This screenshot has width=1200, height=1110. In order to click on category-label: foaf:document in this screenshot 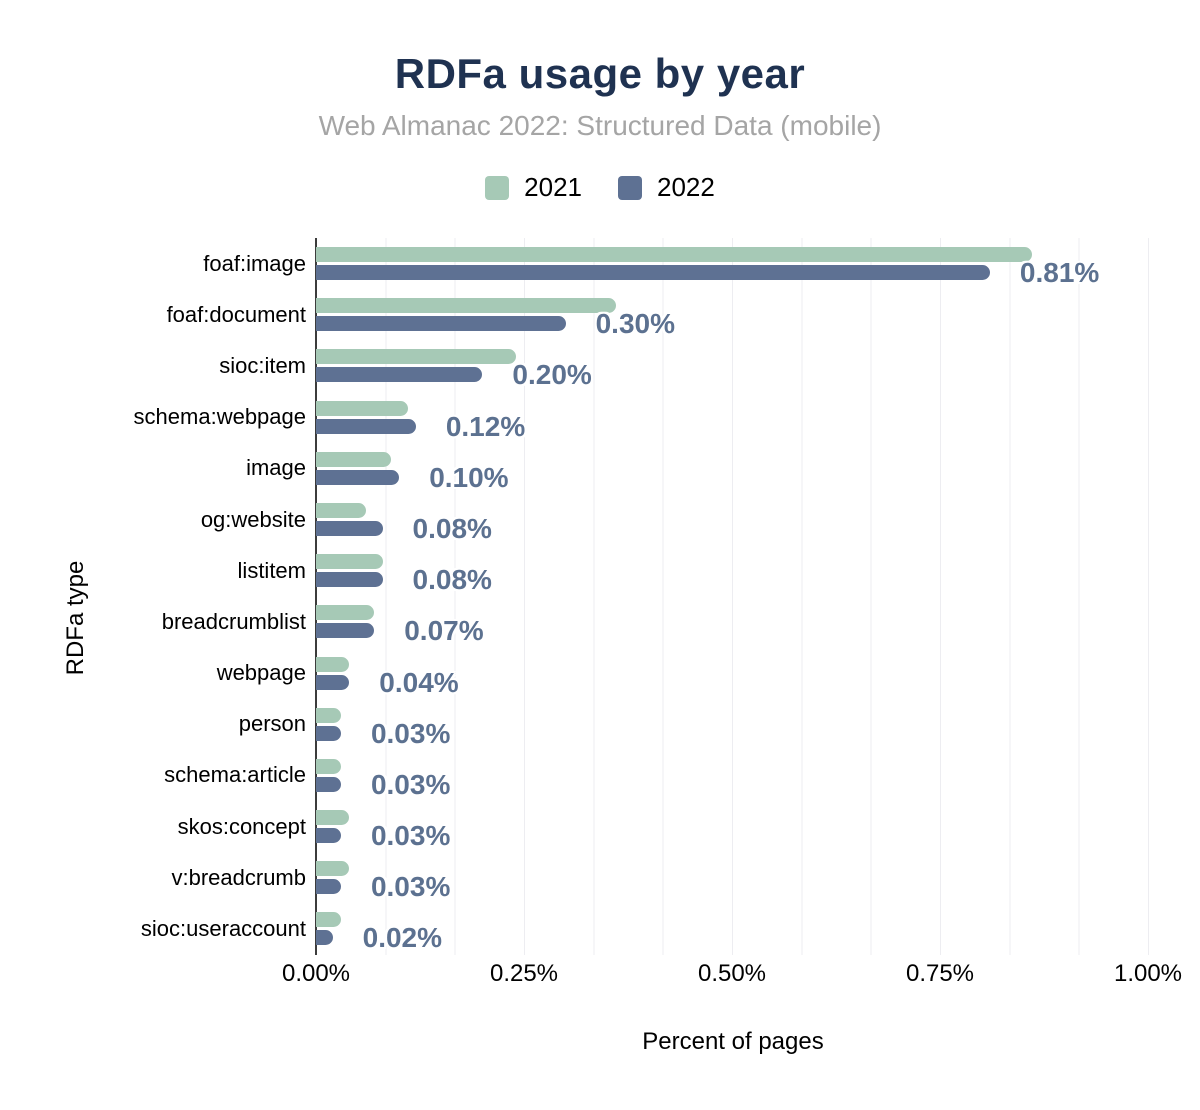, I will do `click(236, 314)`.